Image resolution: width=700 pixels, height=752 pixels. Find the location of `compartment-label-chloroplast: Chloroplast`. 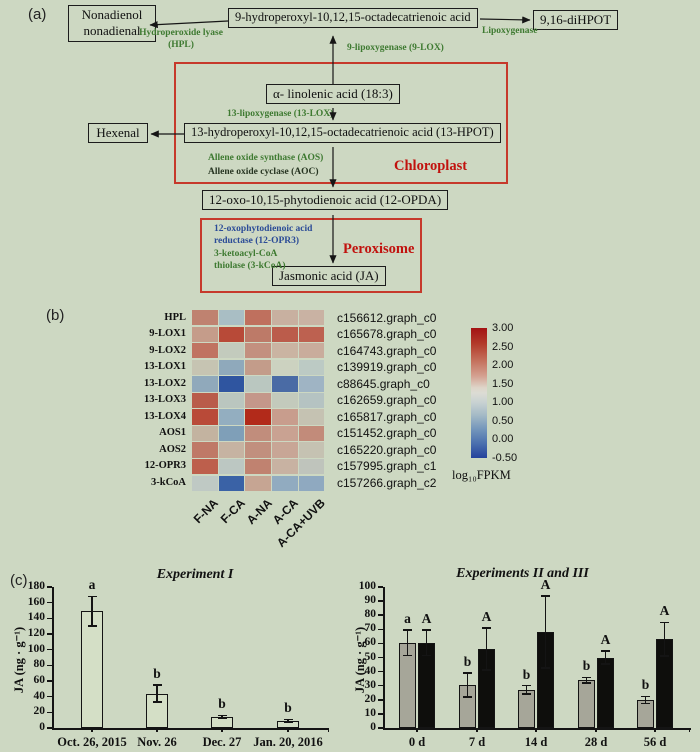

compartment-label-chloroplast: Chloroplast is located at coordinates (431, 166).